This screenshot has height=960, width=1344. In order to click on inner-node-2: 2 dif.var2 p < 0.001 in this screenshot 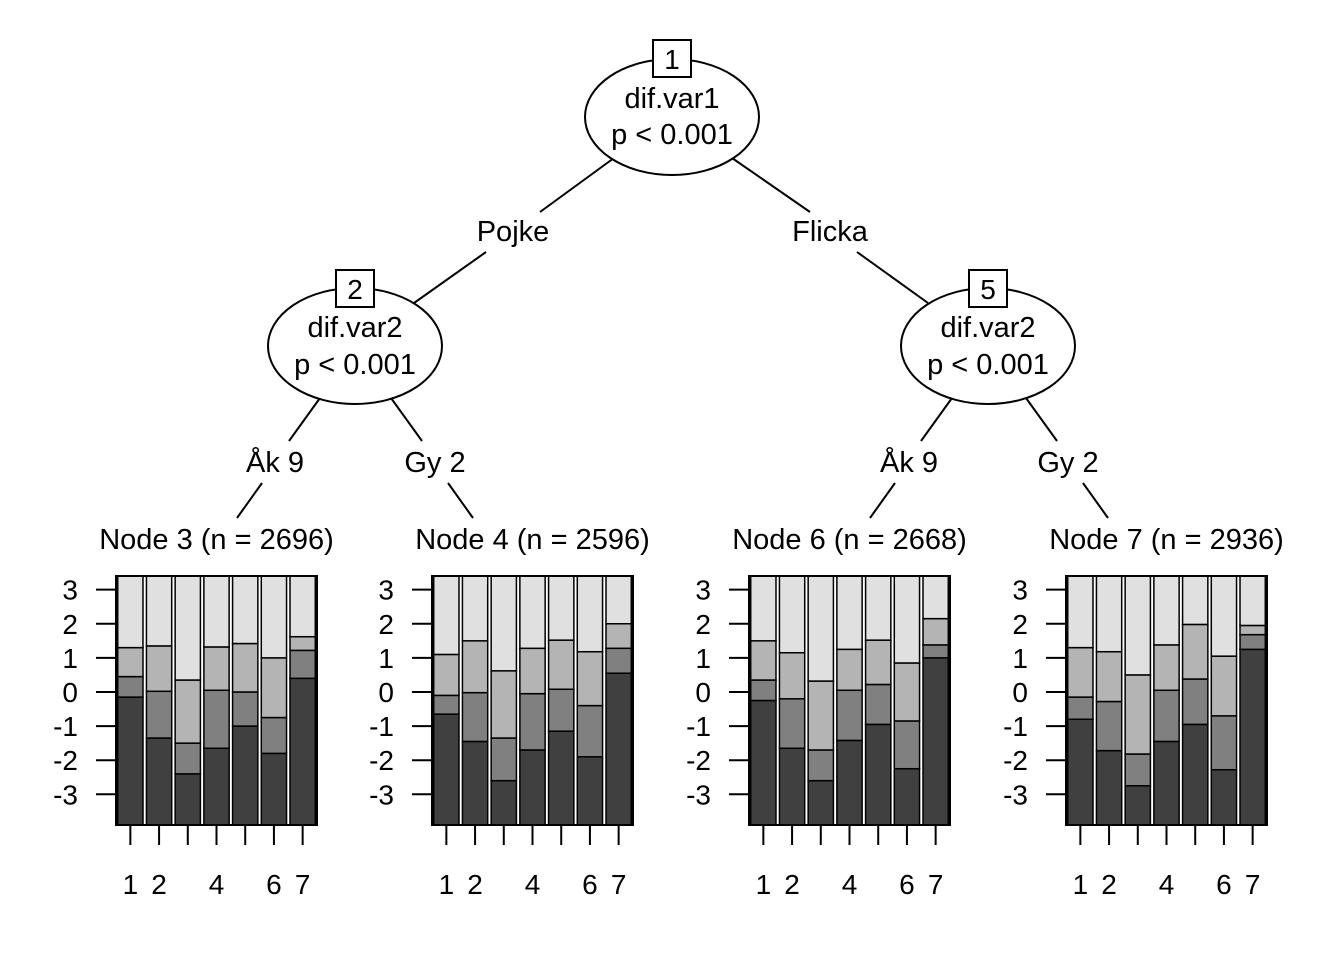, I will do `click(355, 337)`.